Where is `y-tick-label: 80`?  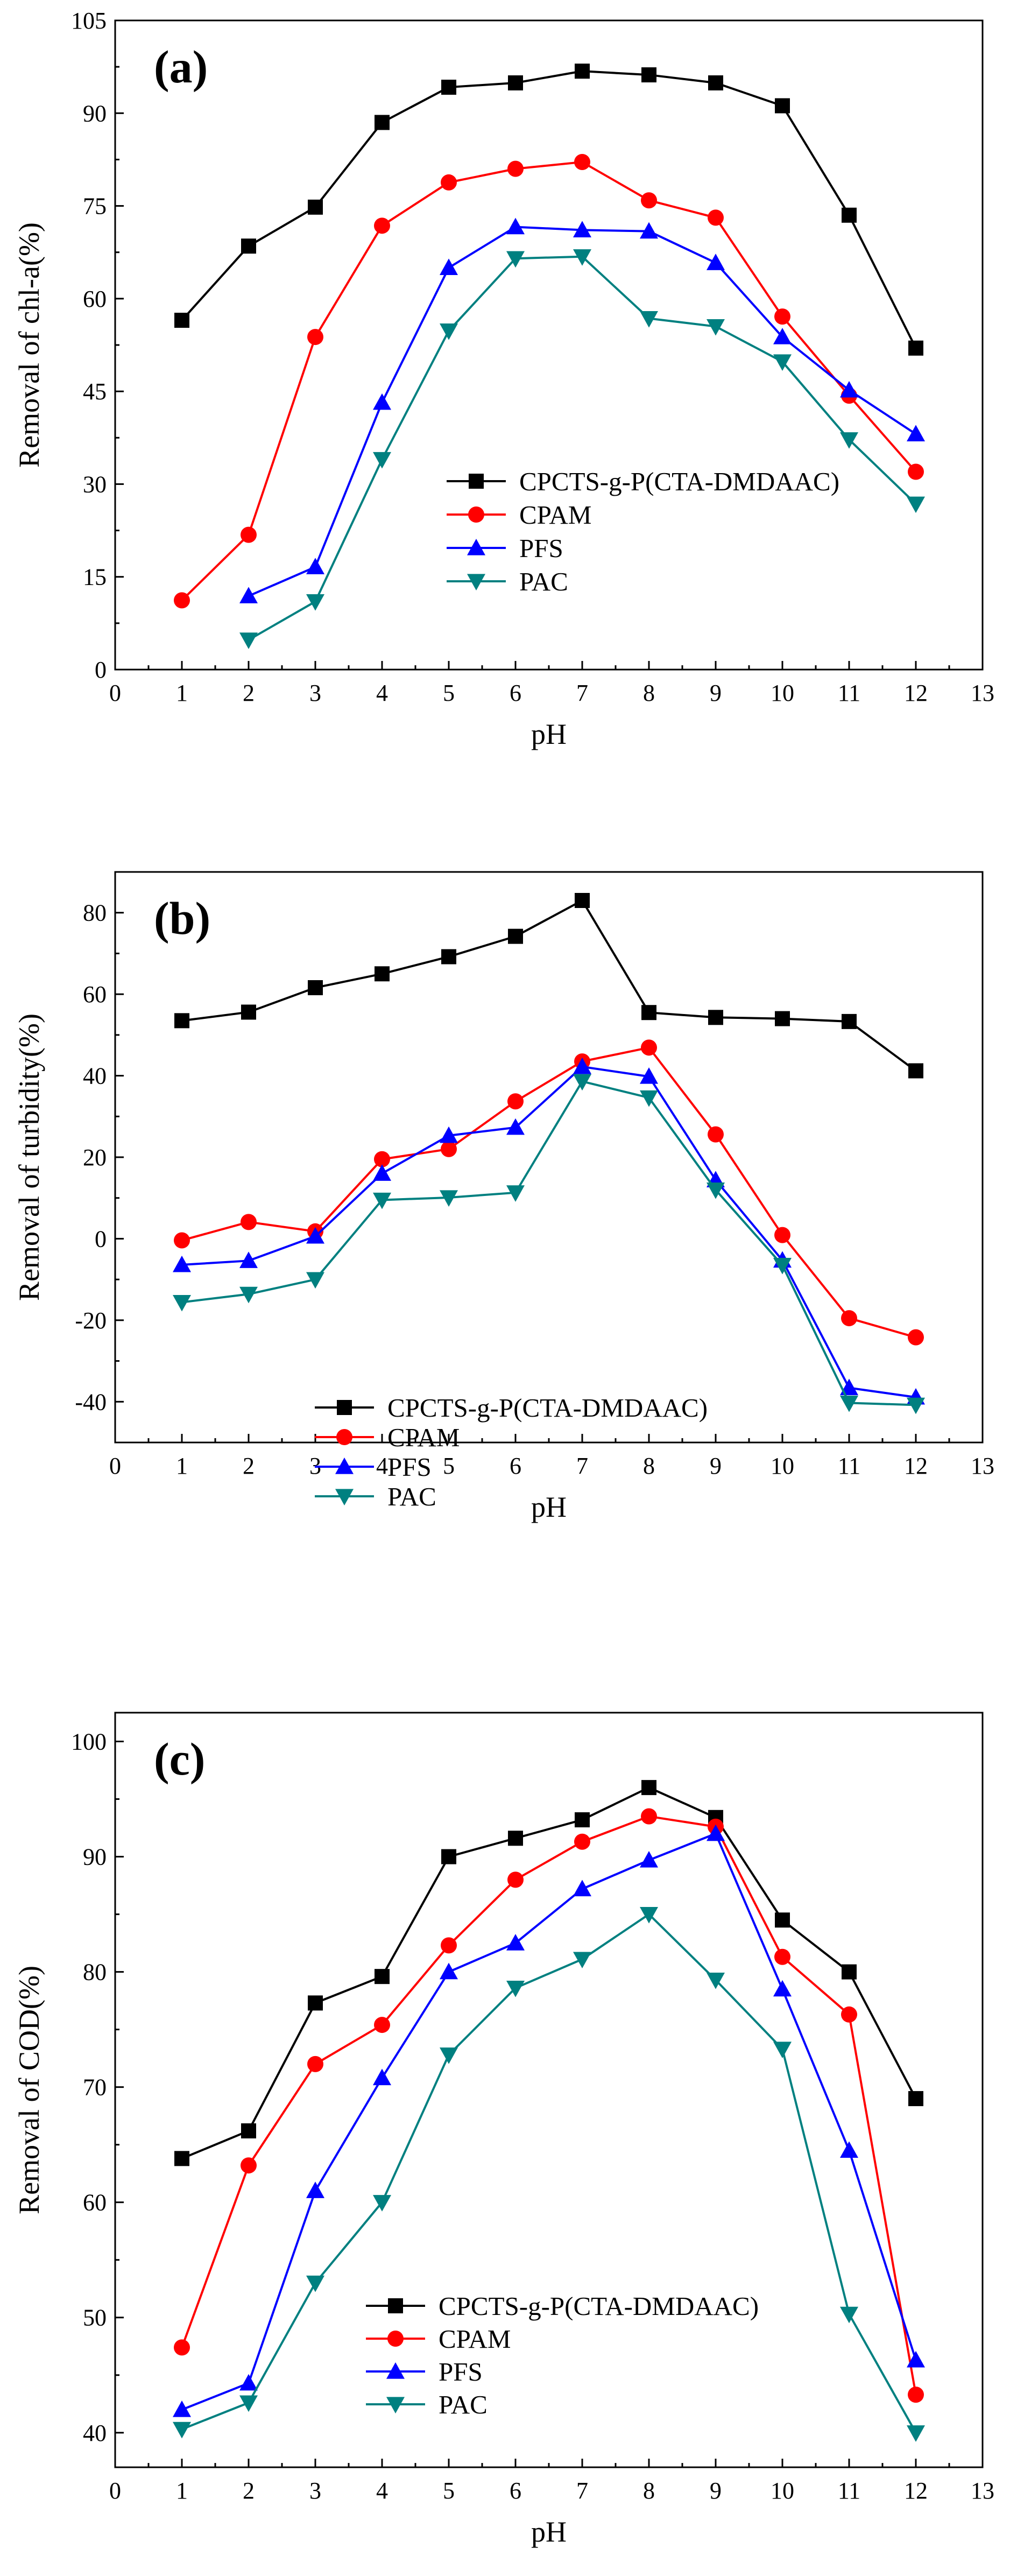 y-tick-label: 80 is located at coordinates (95, 913).